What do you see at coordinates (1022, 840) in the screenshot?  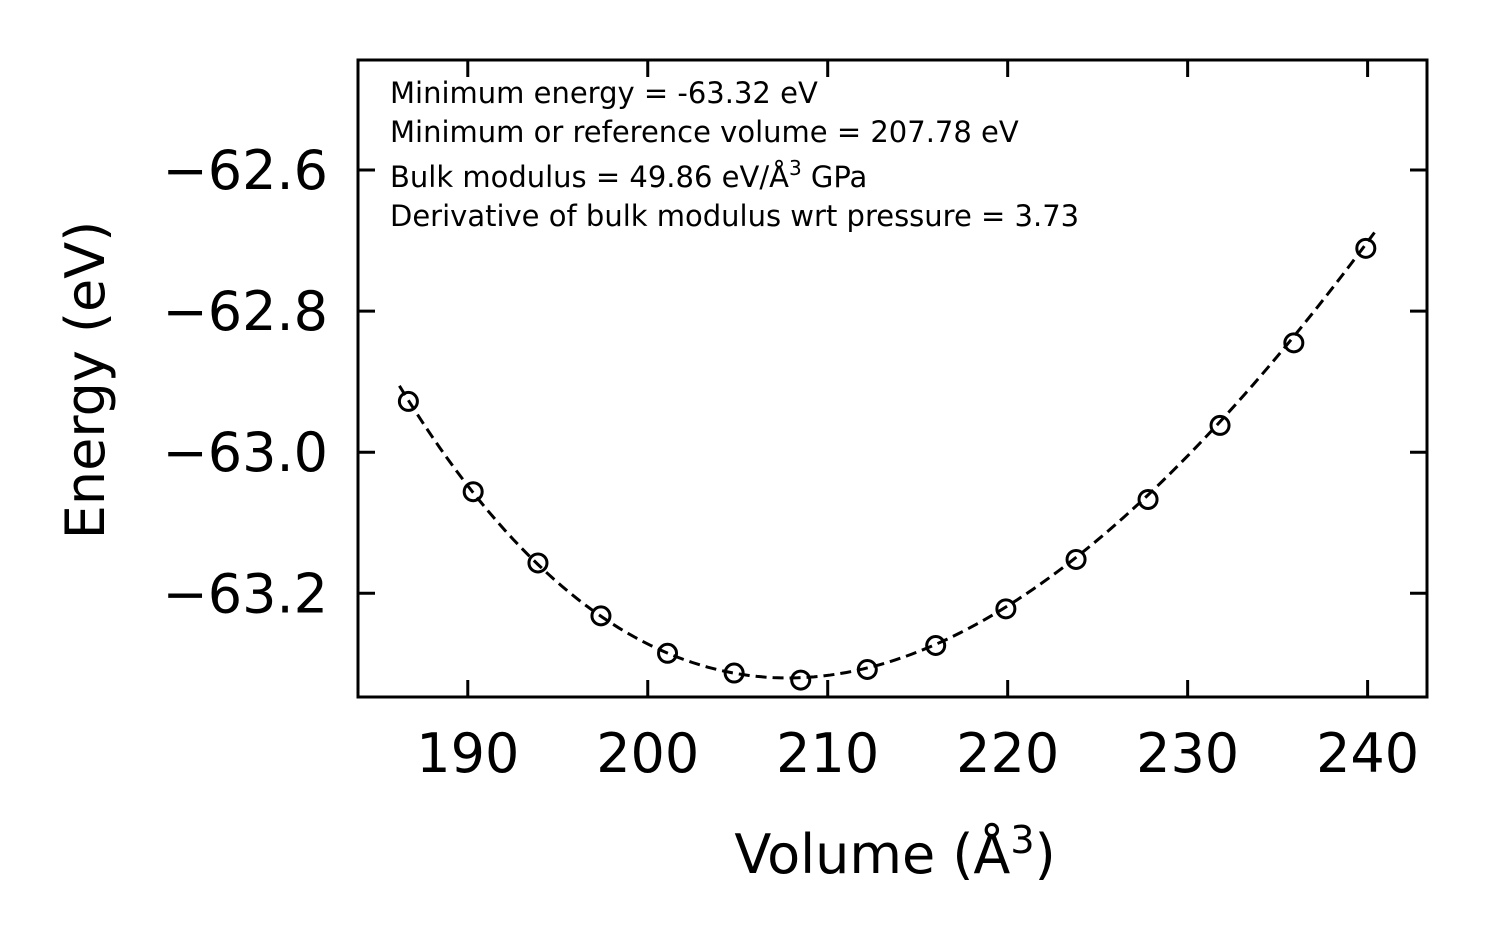 I see `x-axis-title-sup: 3` at bounding box center [1022, 840].